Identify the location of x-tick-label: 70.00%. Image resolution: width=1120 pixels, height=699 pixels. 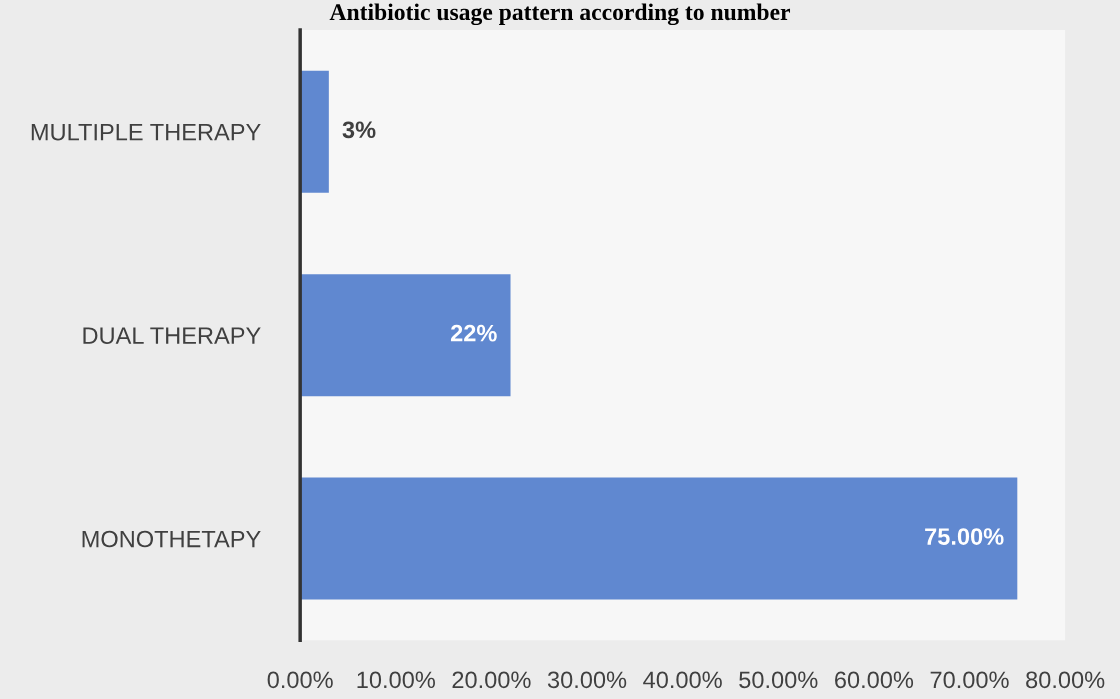
(969, 680).